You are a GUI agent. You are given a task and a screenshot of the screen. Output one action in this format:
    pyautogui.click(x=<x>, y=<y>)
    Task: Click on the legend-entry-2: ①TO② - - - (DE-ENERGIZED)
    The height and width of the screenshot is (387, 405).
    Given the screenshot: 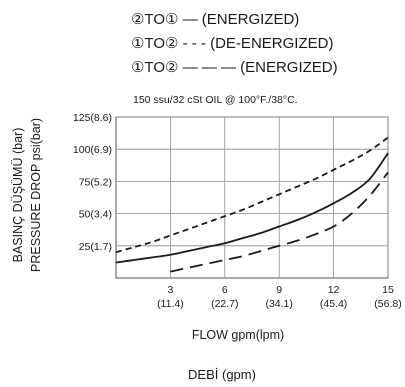 What is the action you would take?
    pyautogui.click(x=232, y=43)
    